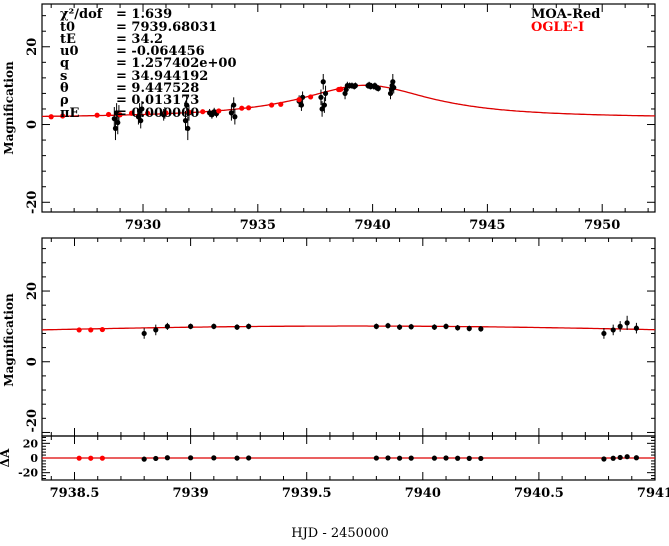 The image size is (669, 546). Describe the element at coordinates (143, 225) in the screenshot. I see `x-tick-label: 7930` at that location.